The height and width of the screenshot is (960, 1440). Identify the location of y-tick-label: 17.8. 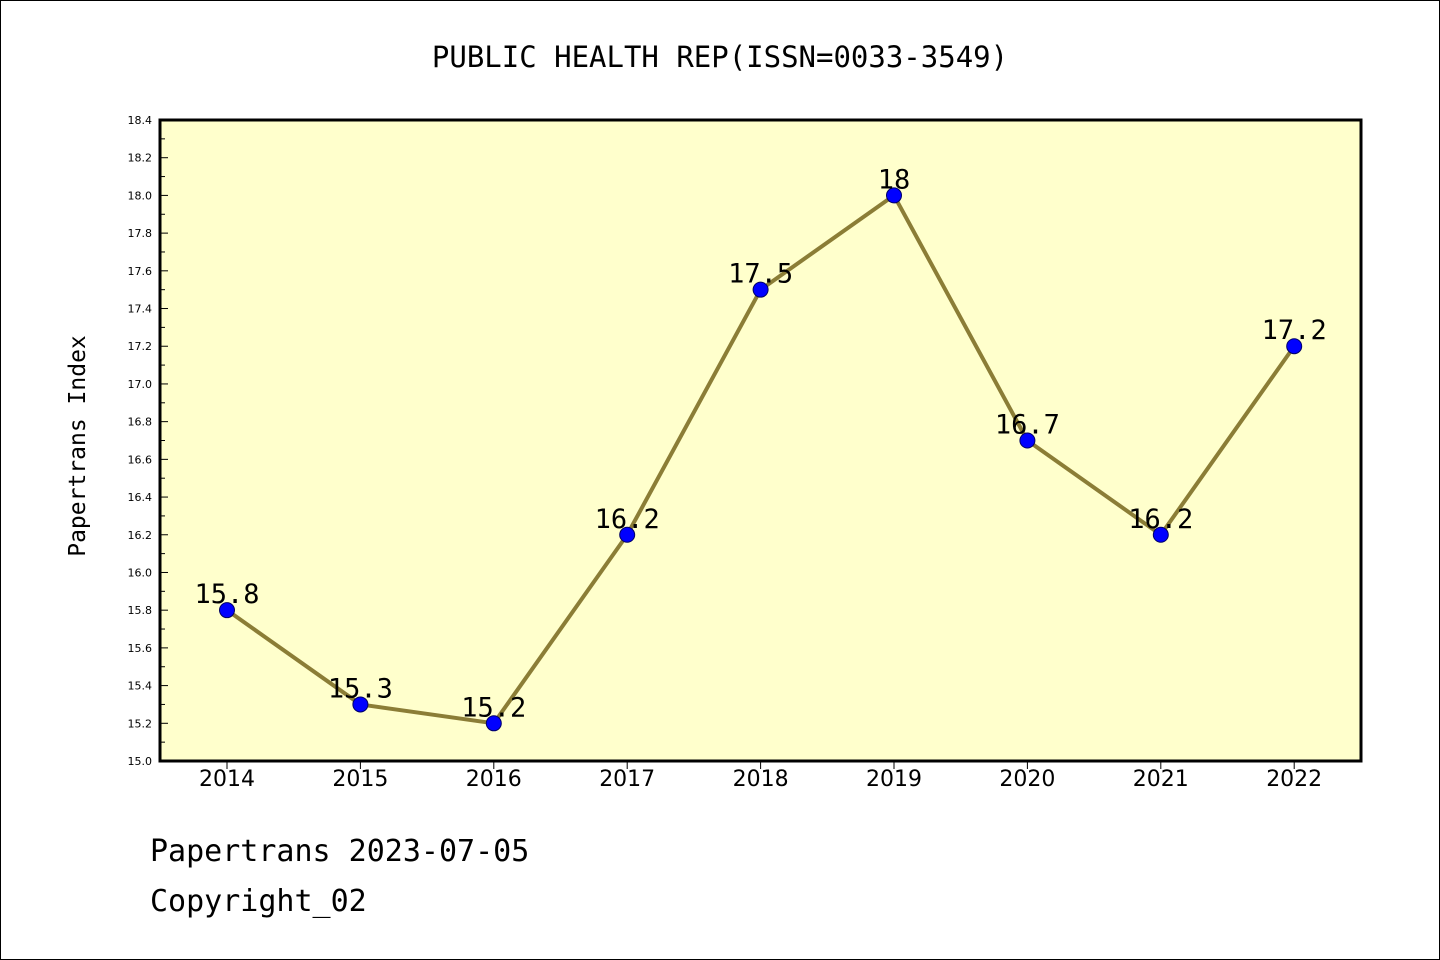
(140, 233).